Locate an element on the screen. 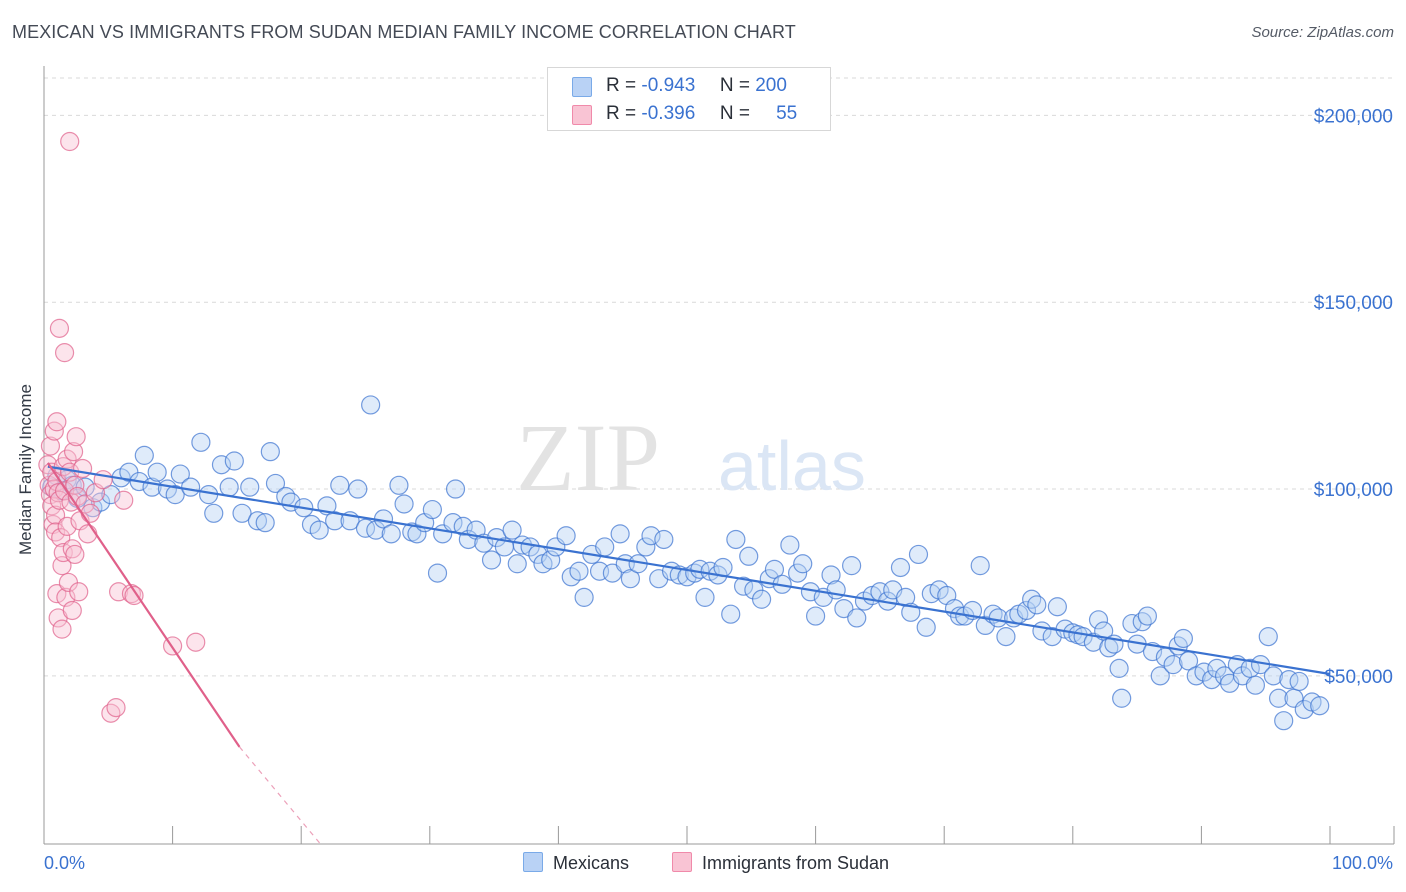 The height and width of the screenshot is (892, 1406). legend-n-label: N = is located at coordinates (734, 85).